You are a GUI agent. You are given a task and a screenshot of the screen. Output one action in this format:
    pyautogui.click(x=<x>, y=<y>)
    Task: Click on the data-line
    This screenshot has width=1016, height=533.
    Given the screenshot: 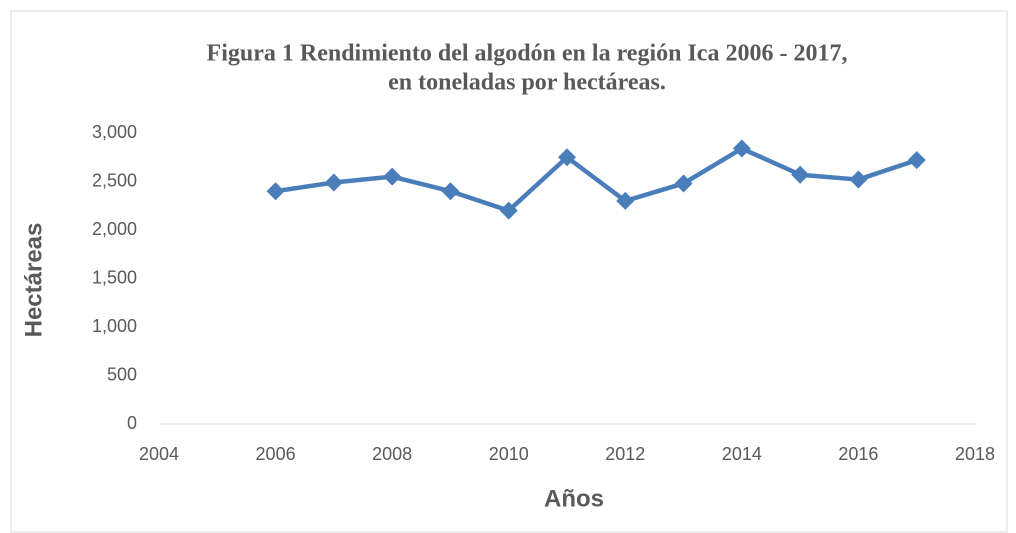 What is the action you would take?
    pyautogui.click(x=596, y=179)
    